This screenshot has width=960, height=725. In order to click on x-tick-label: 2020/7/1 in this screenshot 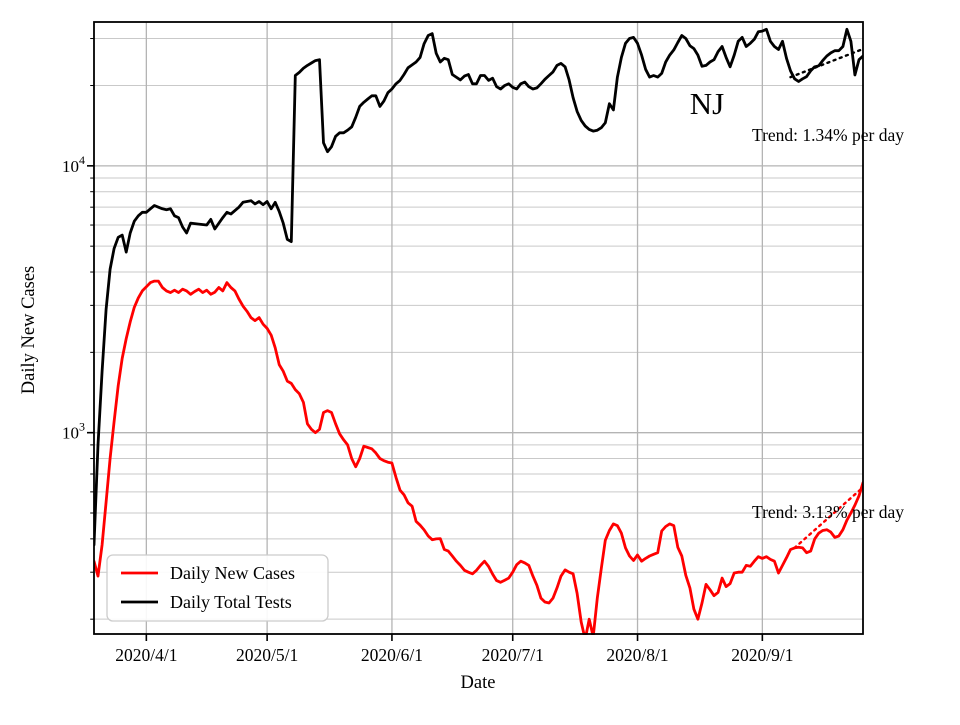, I will do `click(513, 655)`.